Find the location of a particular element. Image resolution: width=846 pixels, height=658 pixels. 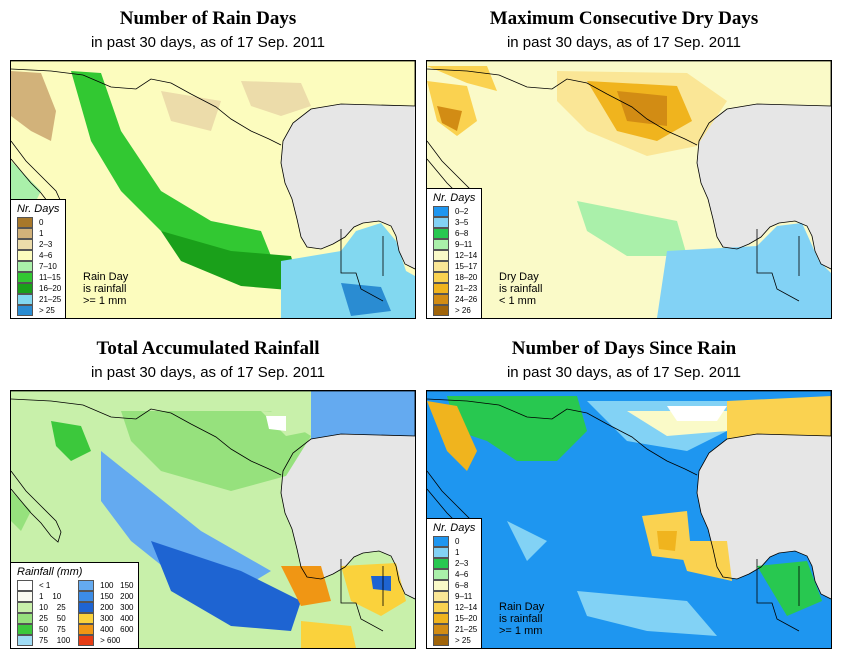

legend-item: 200 300 is located at coordinates (106, 607).